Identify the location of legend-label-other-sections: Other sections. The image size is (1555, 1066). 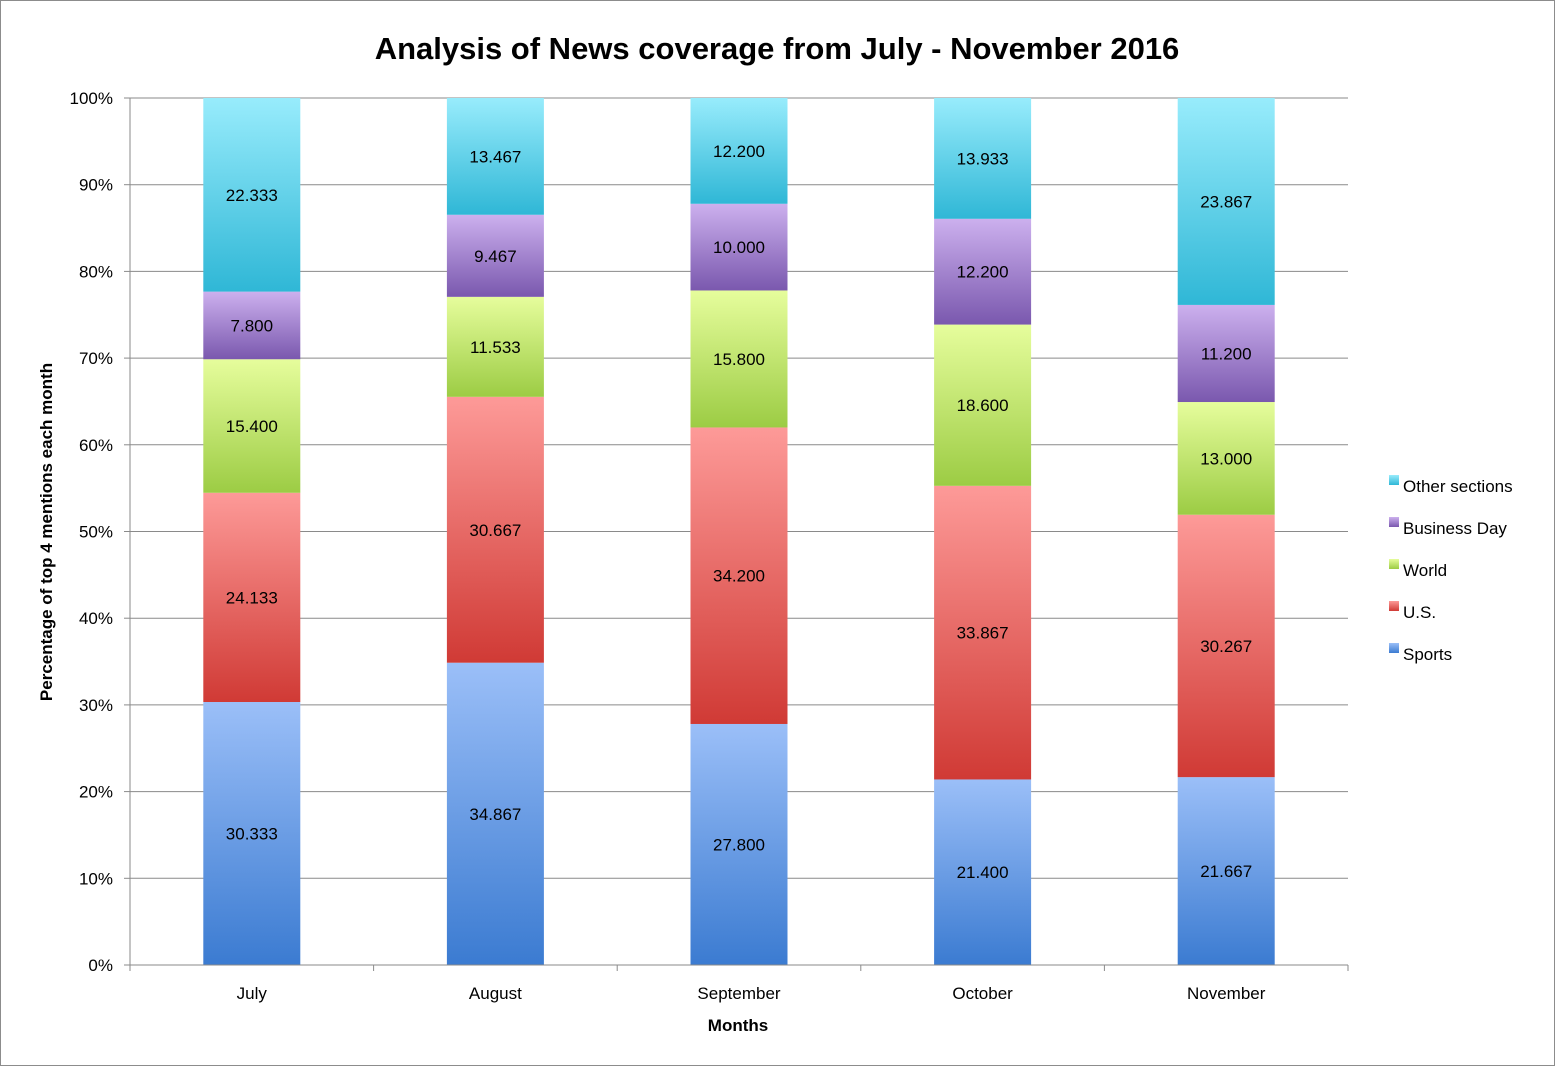
(1458, 486).